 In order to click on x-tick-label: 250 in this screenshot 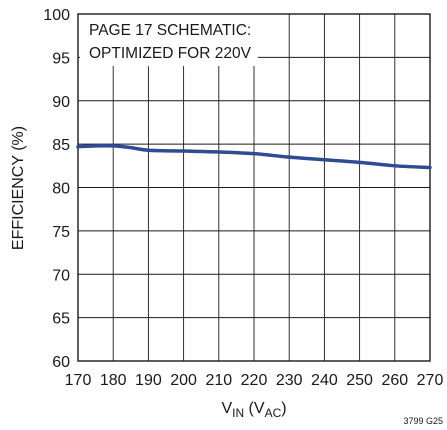, I will do `click(359, 380)`.